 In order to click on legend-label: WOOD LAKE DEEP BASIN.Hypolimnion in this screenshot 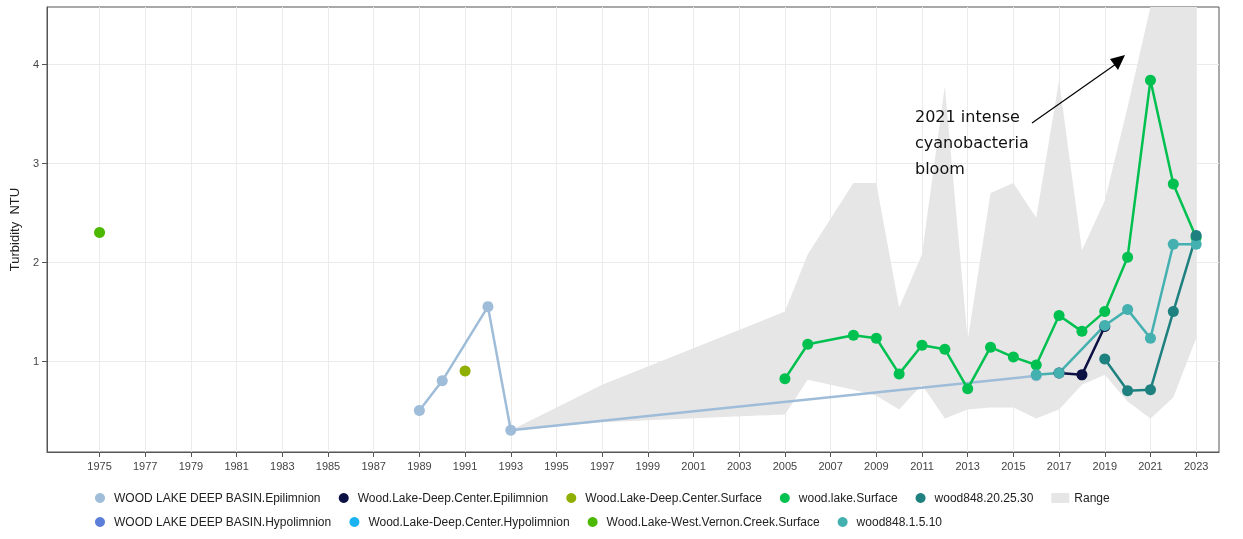, I will do `click(223, 522)`.